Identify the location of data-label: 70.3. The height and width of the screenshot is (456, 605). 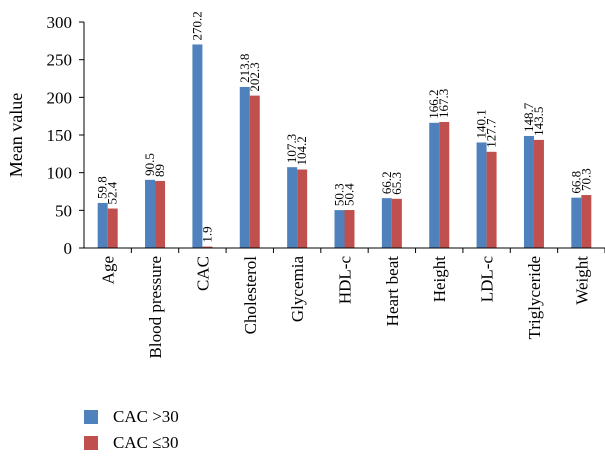
(585, 179).